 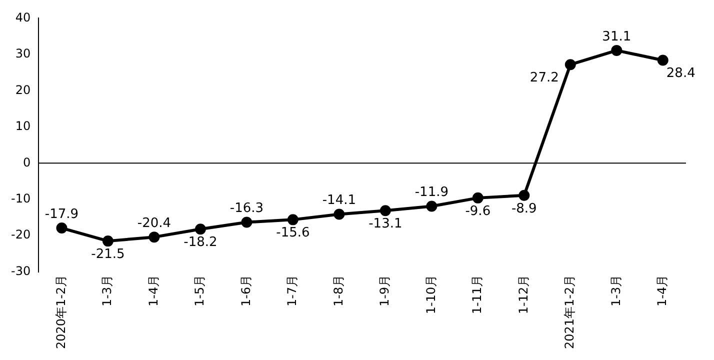 What do you see at coordinates (431, 192) in the screenshot?
I see `data-label: -11.9` at bounding box center [431, 192].